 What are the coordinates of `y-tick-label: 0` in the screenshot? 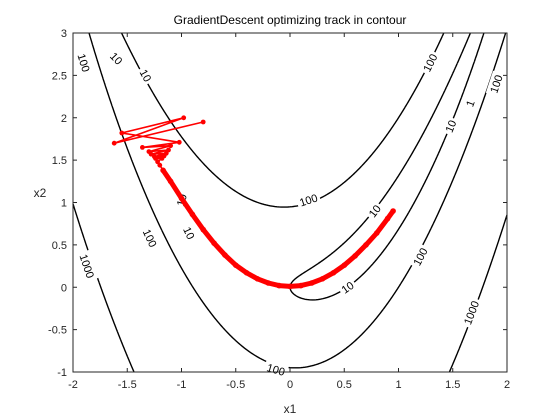 It's located at (64, 288).